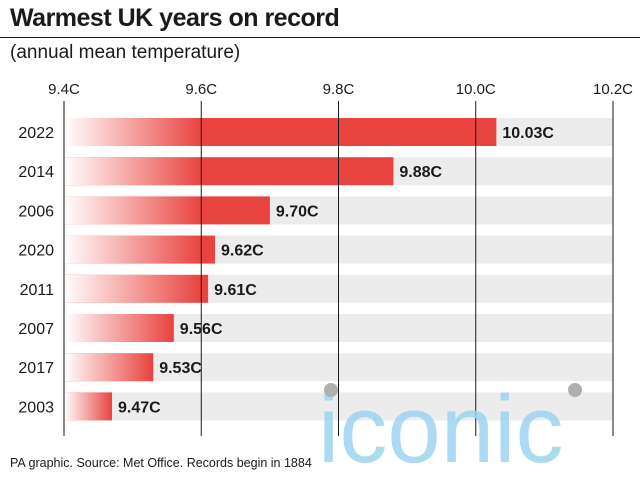 The height and width of the screenshot is (481, 640). What do you see at coordinates (36, 251) in the screenshot?
I see `category-label: 2020` at bounding box center [36, 251].